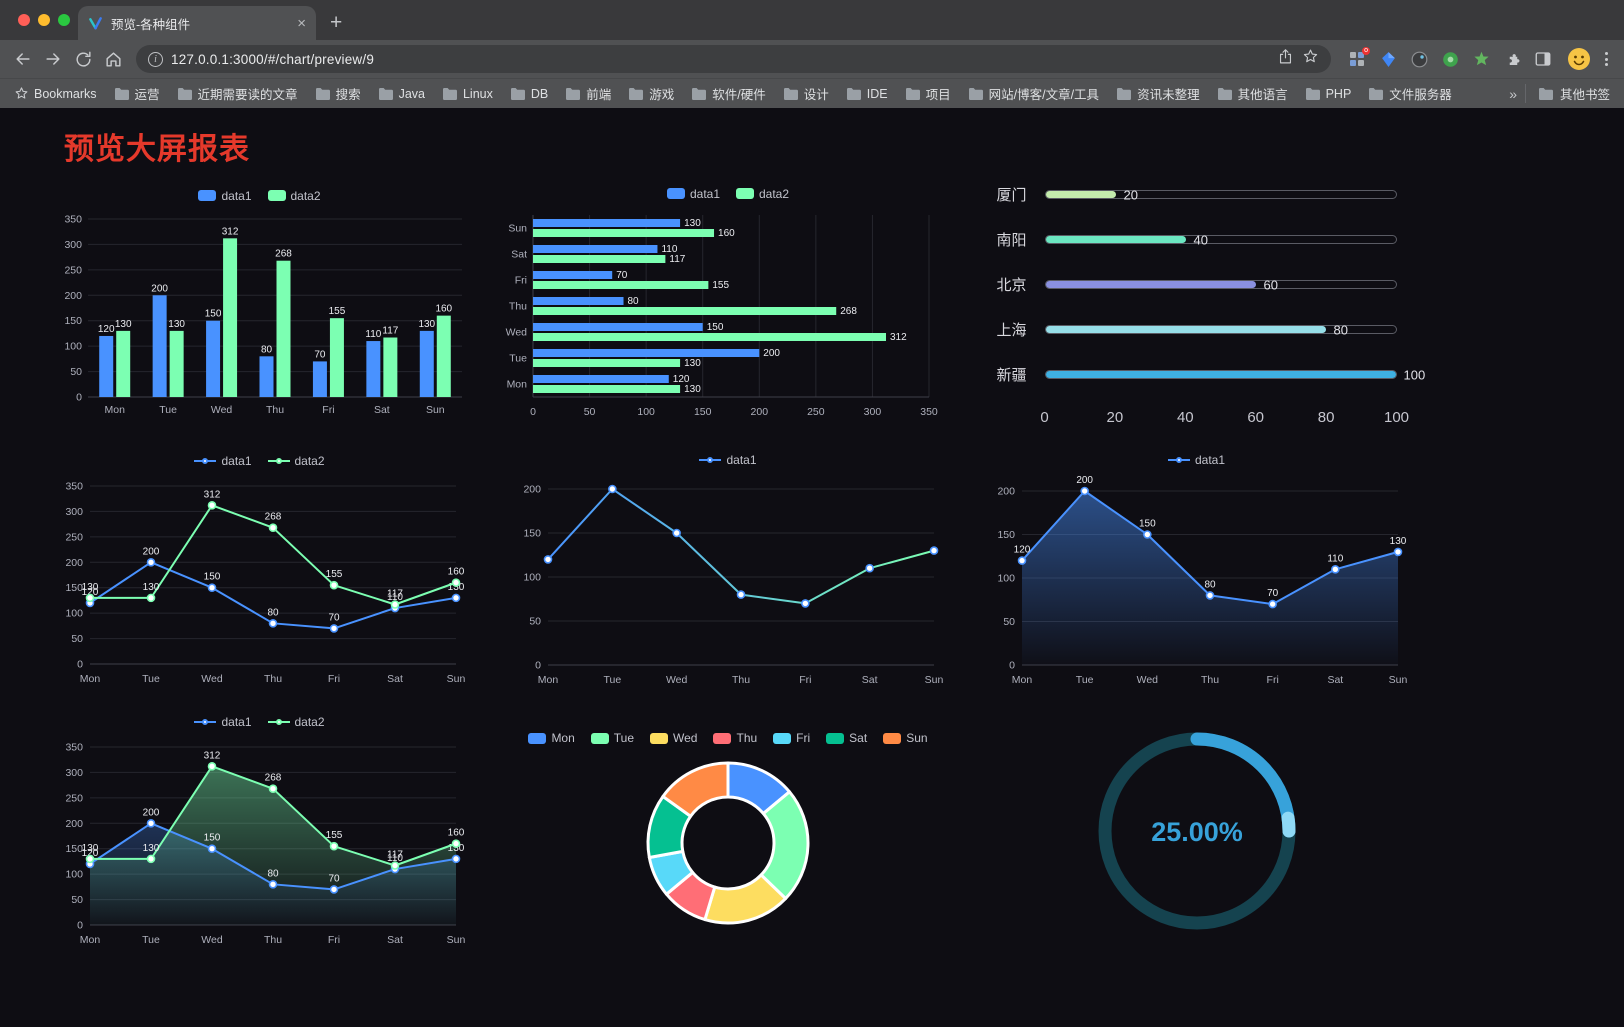 This screenshot has height=1027, width=1624. What do you see at coordinates (449, 94) in the screenshot?
I see `folder-icon` at bounding box center [449, 94].